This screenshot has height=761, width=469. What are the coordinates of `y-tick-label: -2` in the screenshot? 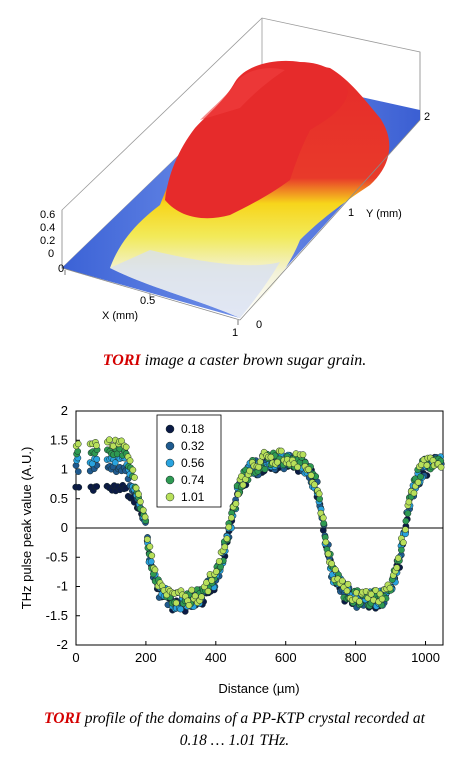 It's located at (62, 644).